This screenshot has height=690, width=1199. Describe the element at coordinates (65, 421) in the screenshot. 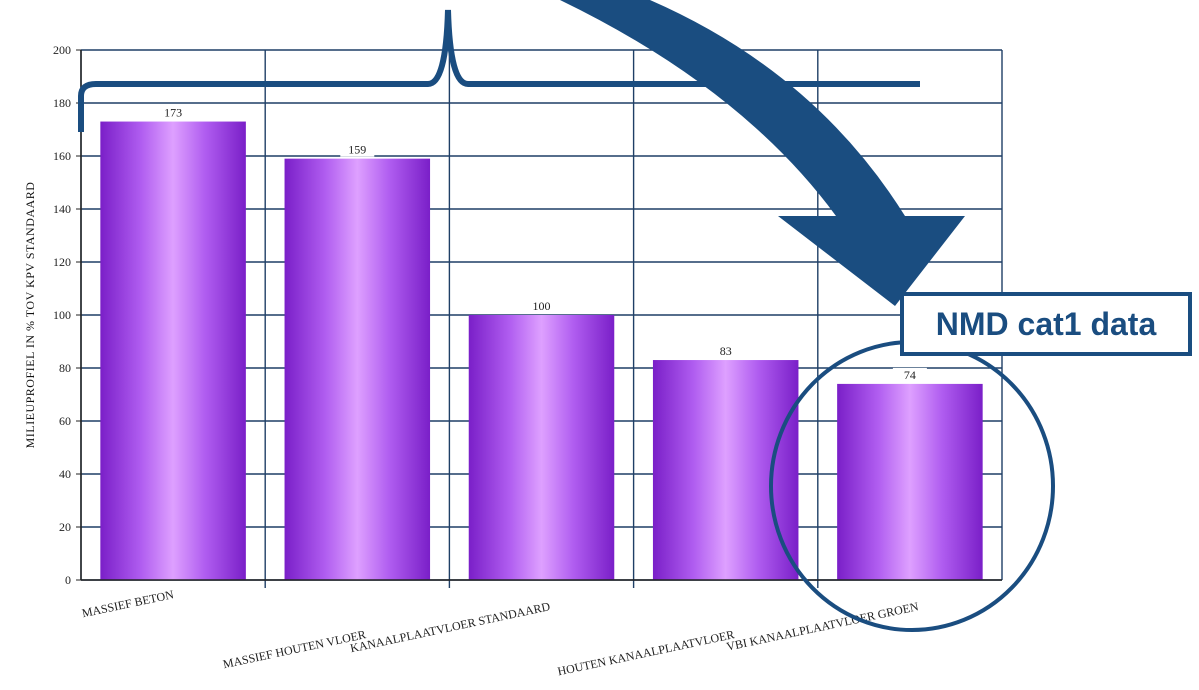

I see `y-tick-label: 60` at that location.